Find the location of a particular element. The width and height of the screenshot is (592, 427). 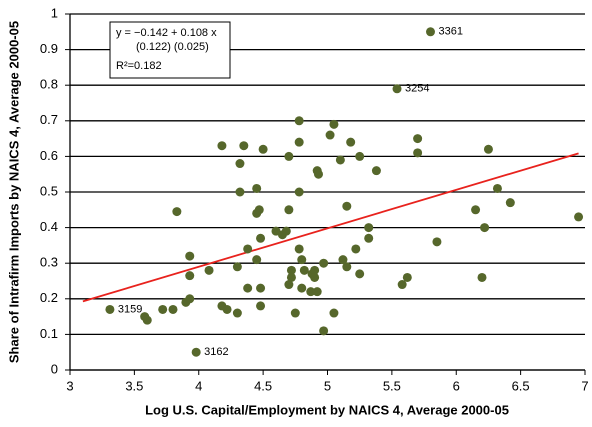

equation-box is located at coordinates (170, 50).